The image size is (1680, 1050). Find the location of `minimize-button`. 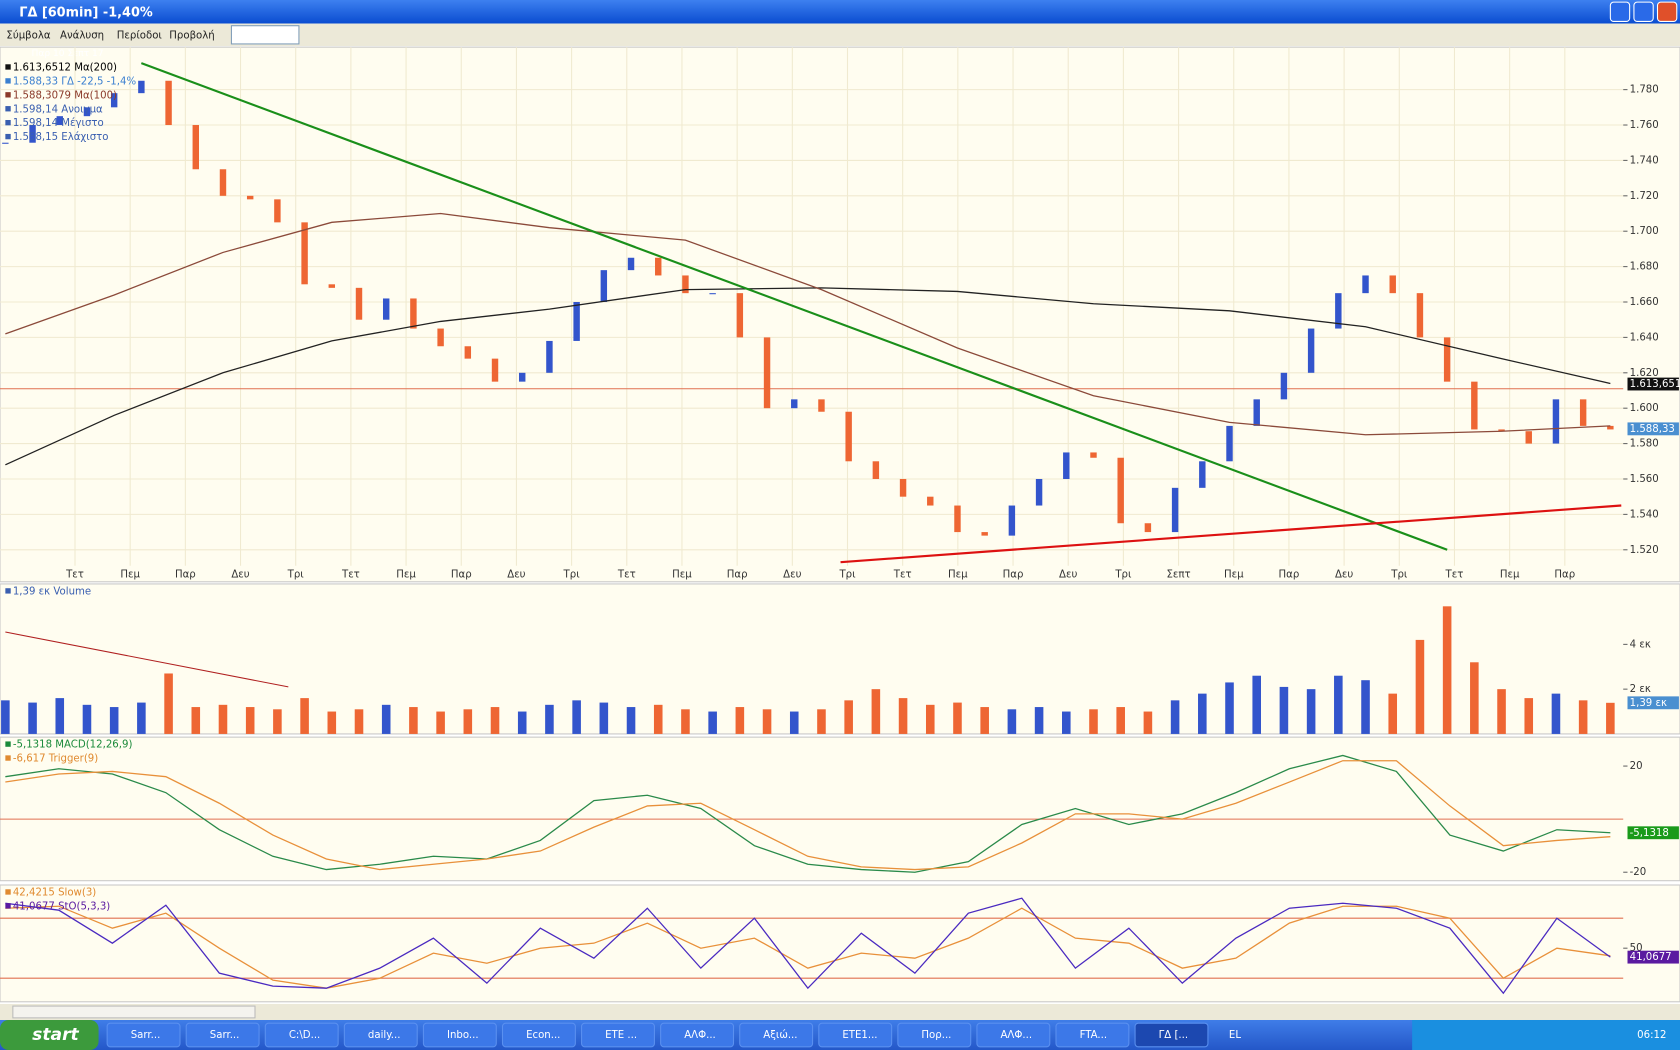

minimize-button is located at coordinates (1620, 11).